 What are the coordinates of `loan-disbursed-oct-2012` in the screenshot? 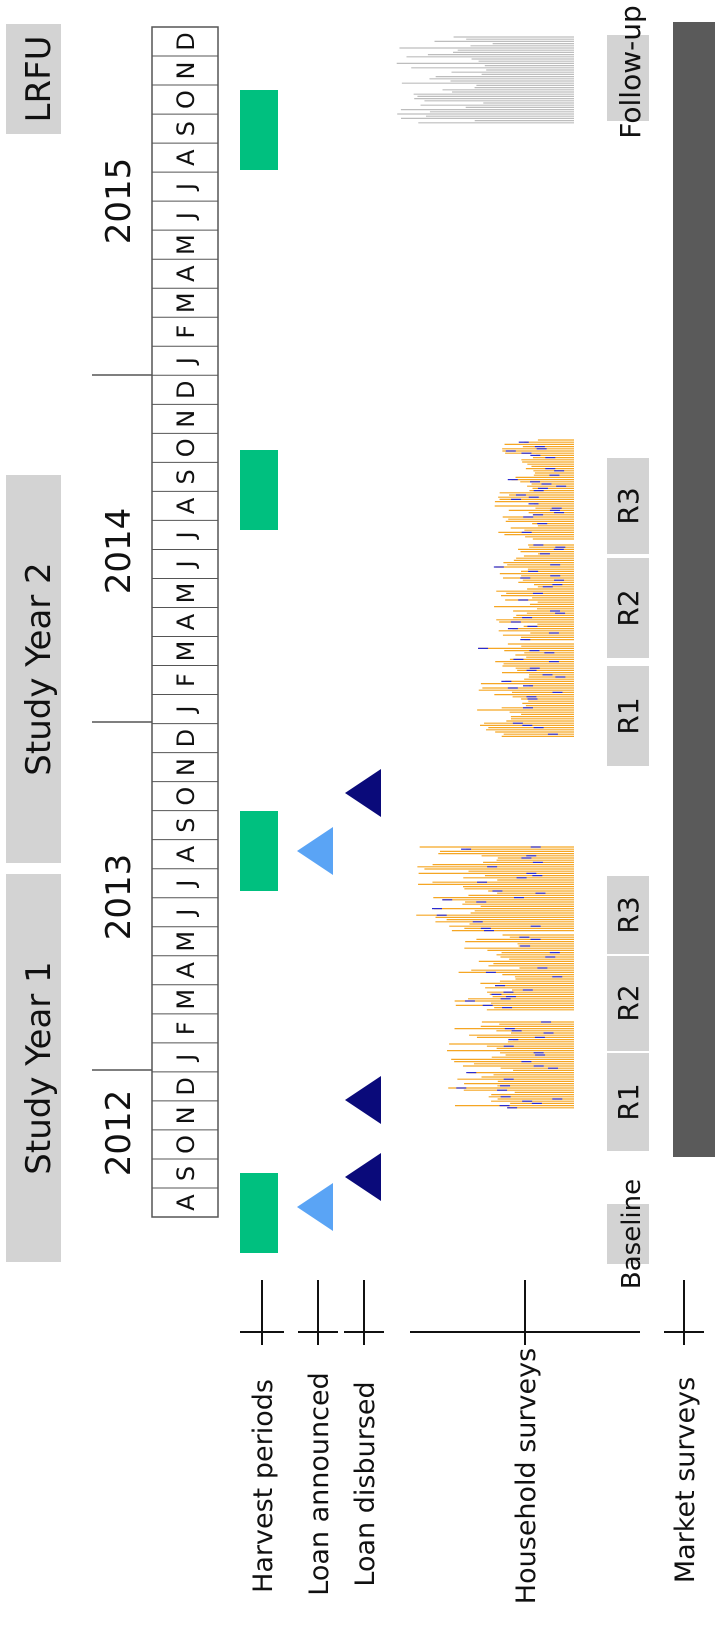 It's located at (363, 1177).